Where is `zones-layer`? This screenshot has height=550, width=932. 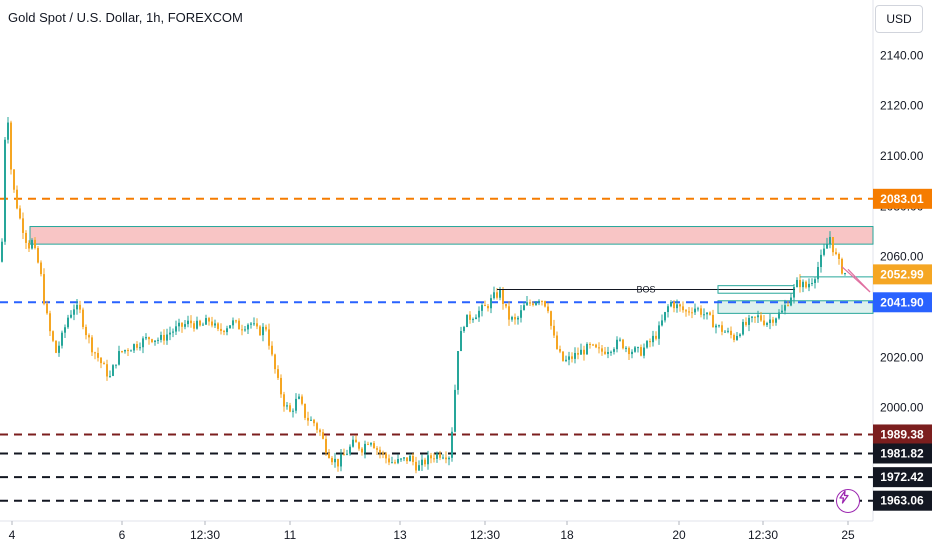 zones-layer is located at coordinates (451, 270).